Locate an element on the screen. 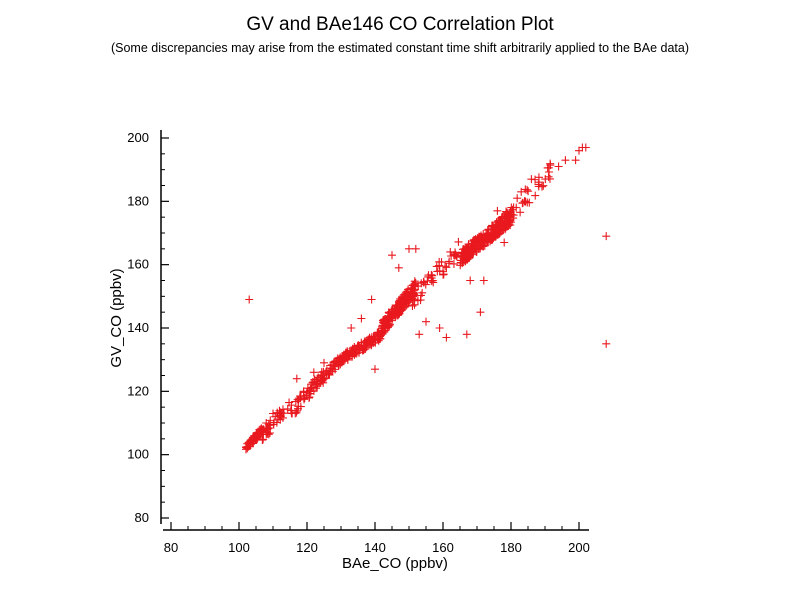 Image resolution: width=800 pixels, height=600 pixels. y-axis-title: GV_CO (ppbv) is located at coordinates (116, 317).